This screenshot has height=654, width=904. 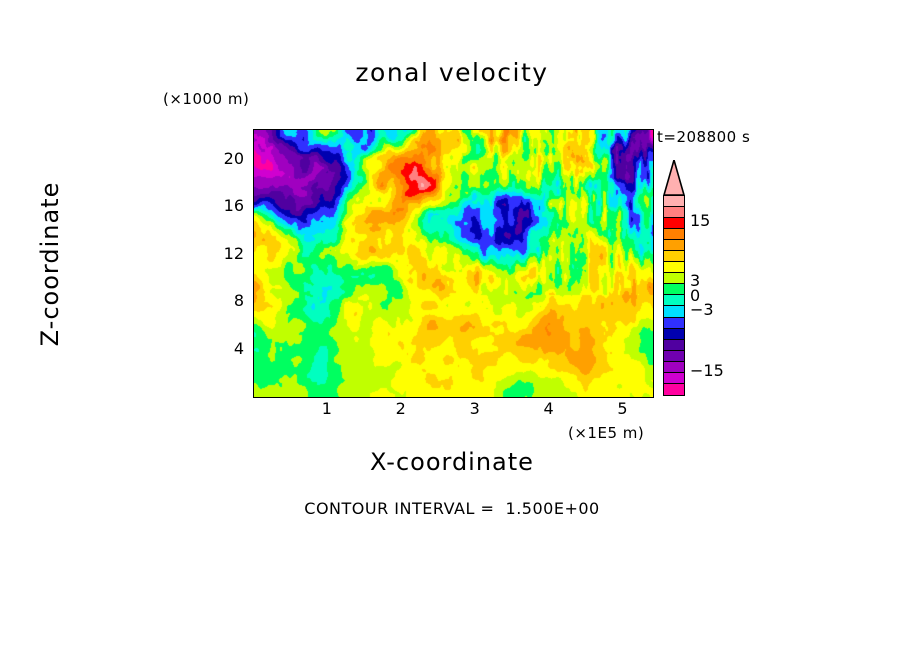 I want to click on x-tick-label: 3, so click(x=474, y=408).